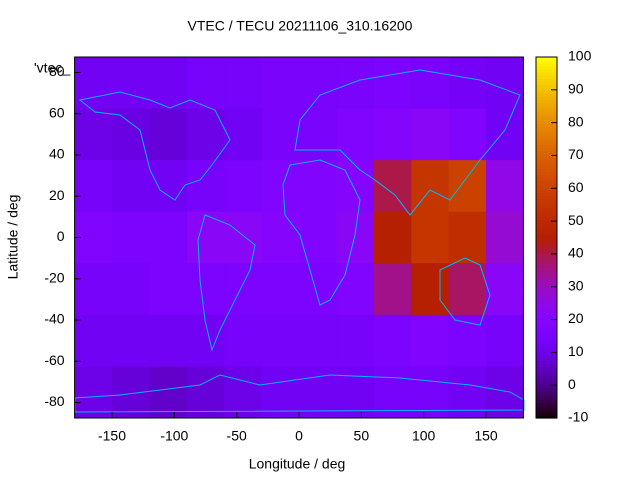 Image resolution: width=640 pixels, height=485 pixels. What do you see at coordinates (297, 464) in the screenshot?
I see `x-axis-label: Longitude / deg` at bounding box center [297, 464].